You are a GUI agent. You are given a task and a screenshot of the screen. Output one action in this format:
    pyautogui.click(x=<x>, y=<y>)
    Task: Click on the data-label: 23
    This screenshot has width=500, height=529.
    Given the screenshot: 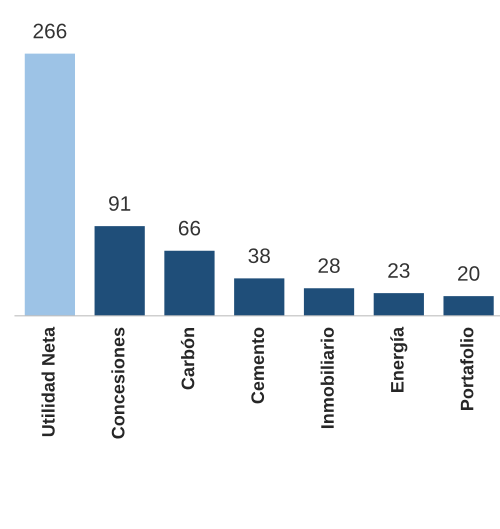 What is the action you would take?
    pyautogui.click(x=399, y=270)
    